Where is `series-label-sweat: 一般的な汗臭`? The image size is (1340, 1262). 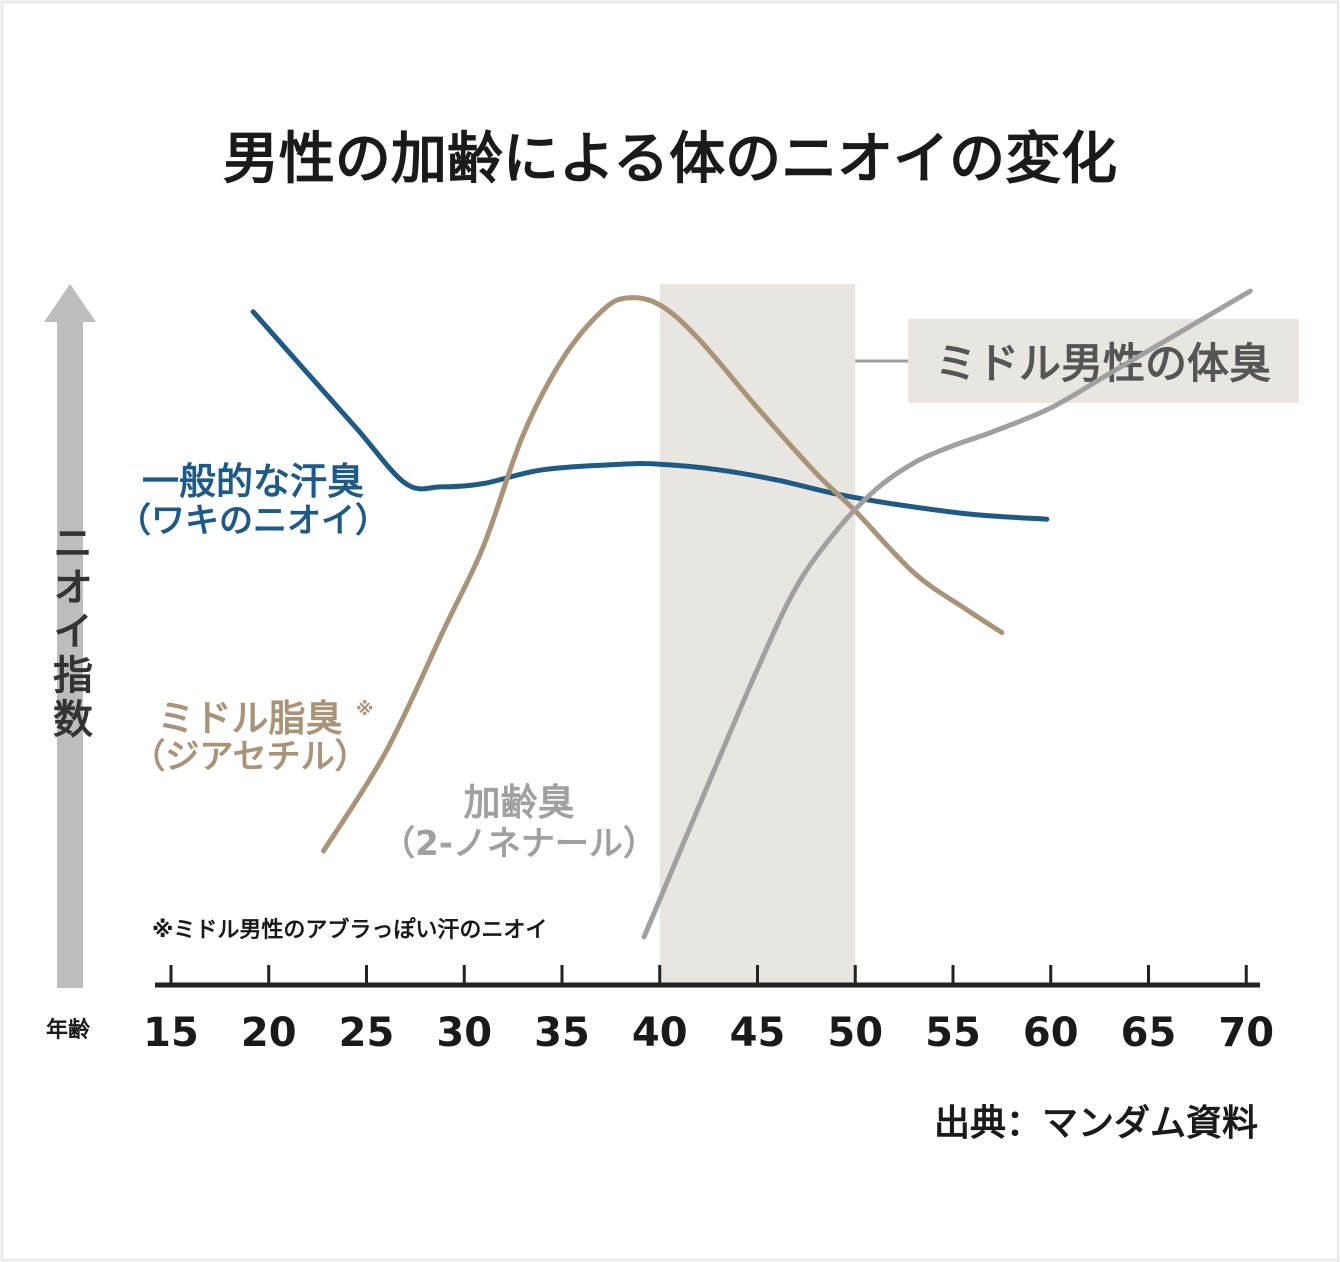
series-label-sweat: 一般的な汗臭 is located at coordinates (253, 481).